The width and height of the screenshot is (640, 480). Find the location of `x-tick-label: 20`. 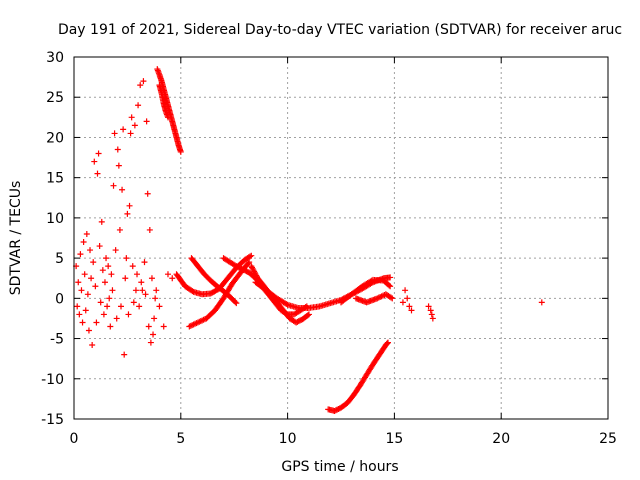

x-tick-label: 20 is located at coordinates (501, 439).